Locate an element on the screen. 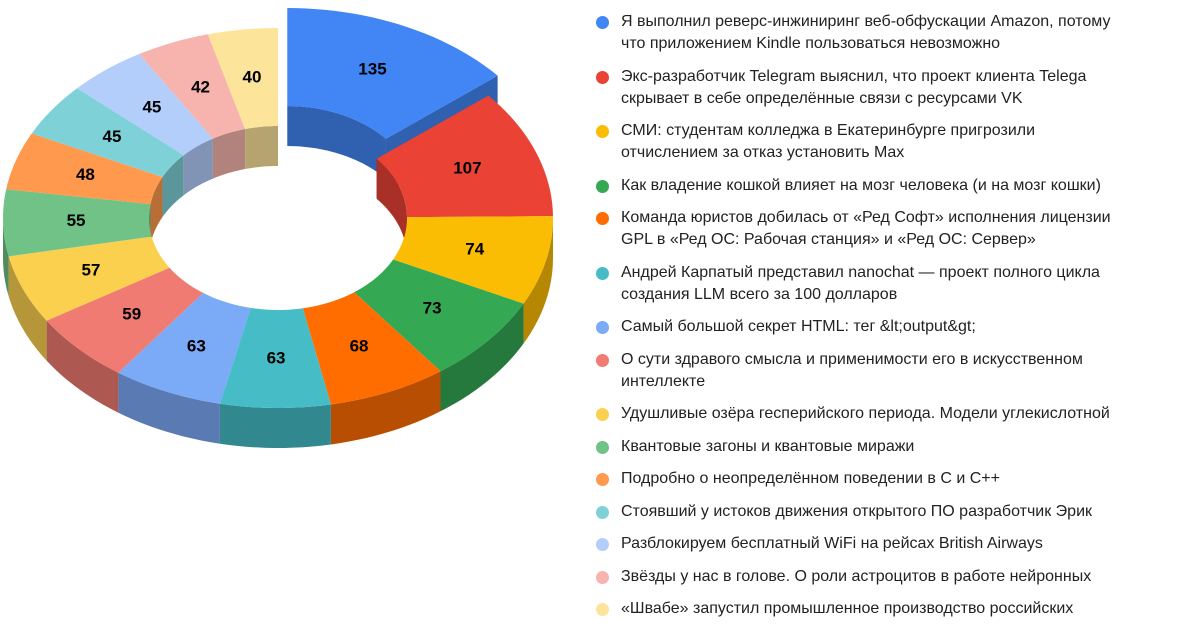 The height and width of the screenshot is (631, 1201). data-label: 55 is located at coordinates (76, 220).